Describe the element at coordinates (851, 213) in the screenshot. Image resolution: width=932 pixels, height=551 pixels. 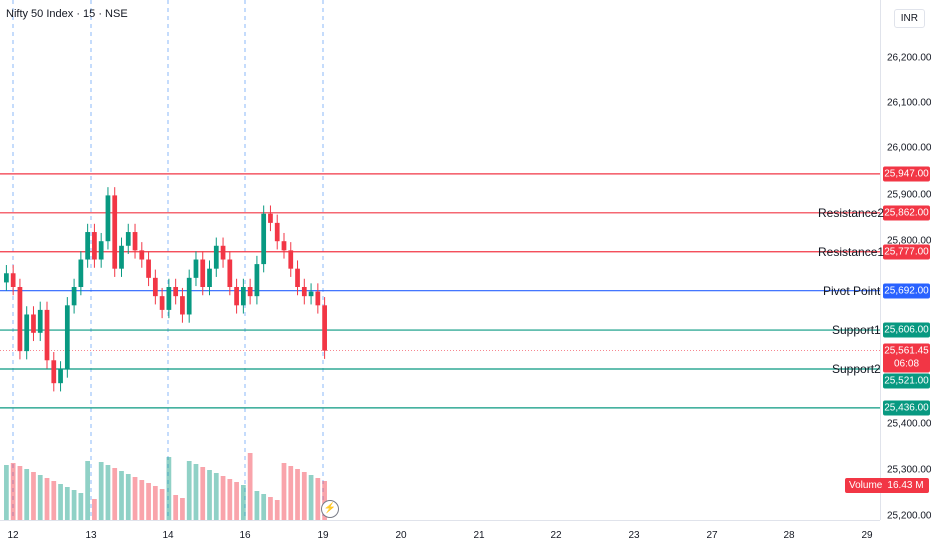
I see `resistance2-label: Resistance2` at that location.